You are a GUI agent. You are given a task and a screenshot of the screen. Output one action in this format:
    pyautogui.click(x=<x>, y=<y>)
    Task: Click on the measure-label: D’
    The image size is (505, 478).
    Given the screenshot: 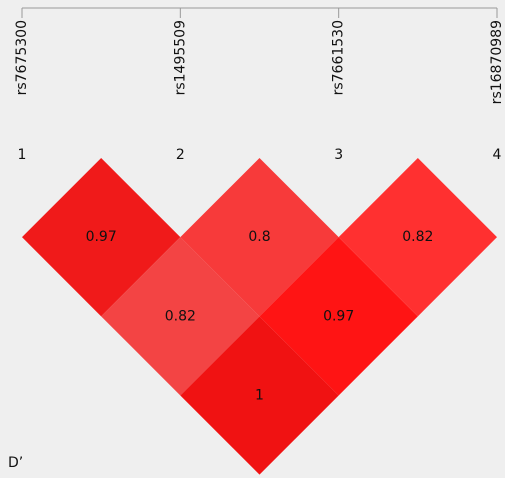 What is the action you would take?
    pyautogui.click(x=15, y=463)
    